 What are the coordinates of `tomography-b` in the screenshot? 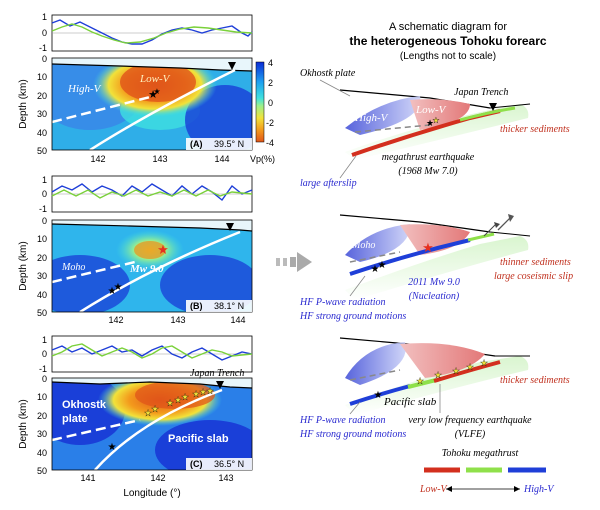 It's located at (152, 266).